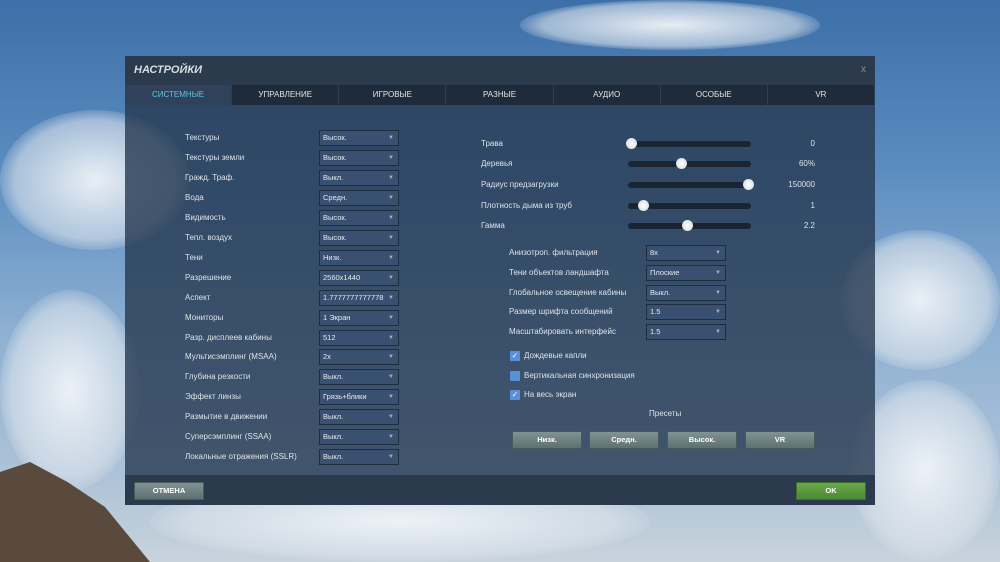 The image size is (1000, 562). What do you see at coordinates (812, 143) in the screenshot?
I see `slider-value: 0` at bounding box center [812, 143].